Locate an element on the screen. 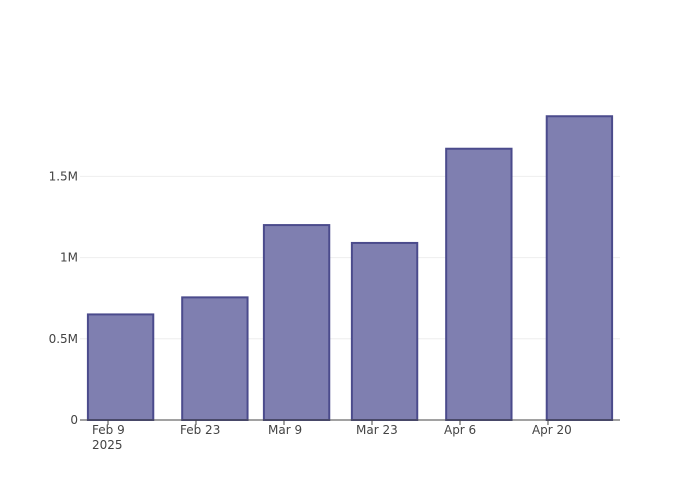  x-tick-label: Mar 9 is located at coordinates (285, 430).